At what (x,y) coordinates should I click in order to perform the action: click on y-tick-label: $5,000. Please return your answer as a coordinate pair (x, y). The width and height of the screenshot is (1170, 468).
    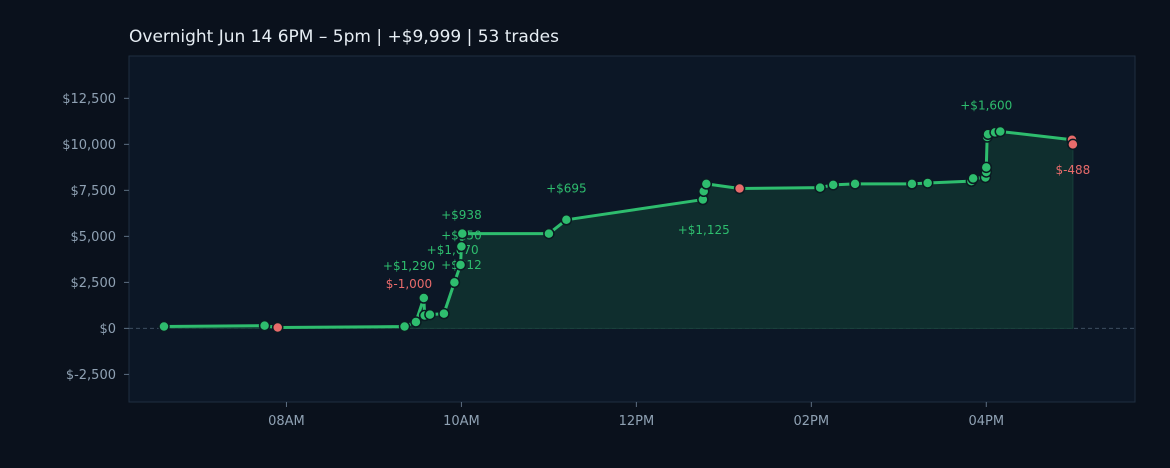
    Looking at the image, I should click on (94, 237).